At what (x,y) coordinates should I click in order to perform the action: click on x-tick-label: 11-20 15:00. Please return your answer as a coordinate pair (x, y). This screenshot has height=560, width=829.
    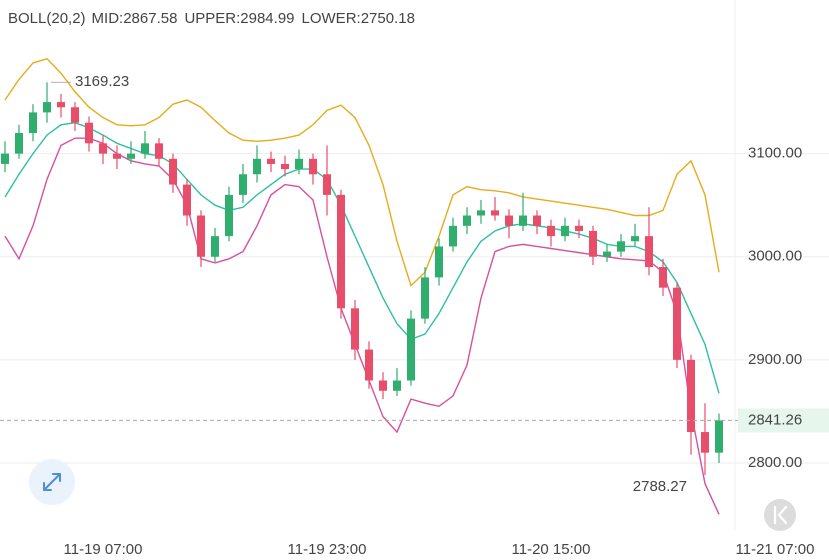
    Looking at the image, I should click on (551, 549).